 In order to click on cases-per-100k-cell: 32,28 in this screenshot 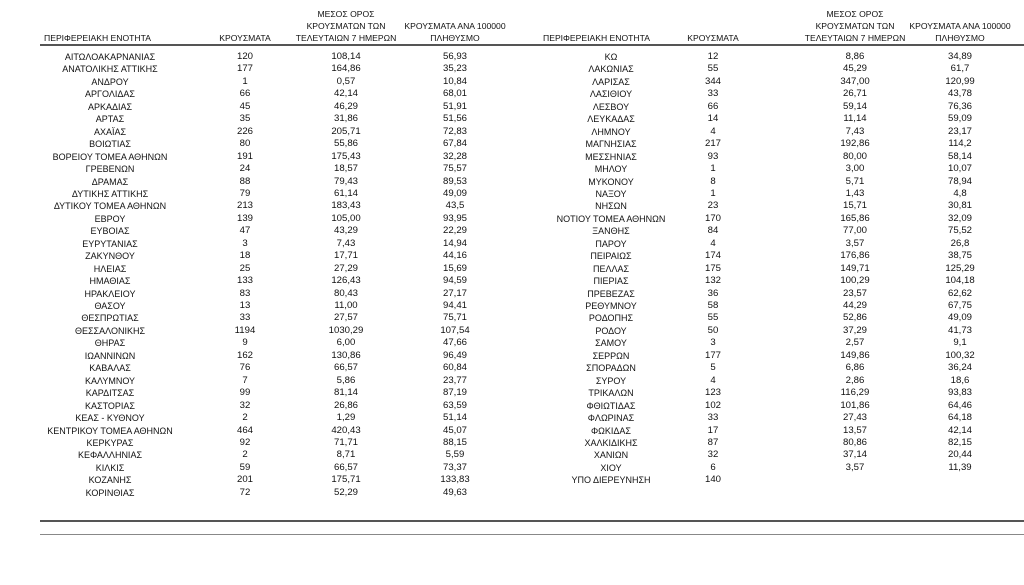, I will do `click(454, 156)`.